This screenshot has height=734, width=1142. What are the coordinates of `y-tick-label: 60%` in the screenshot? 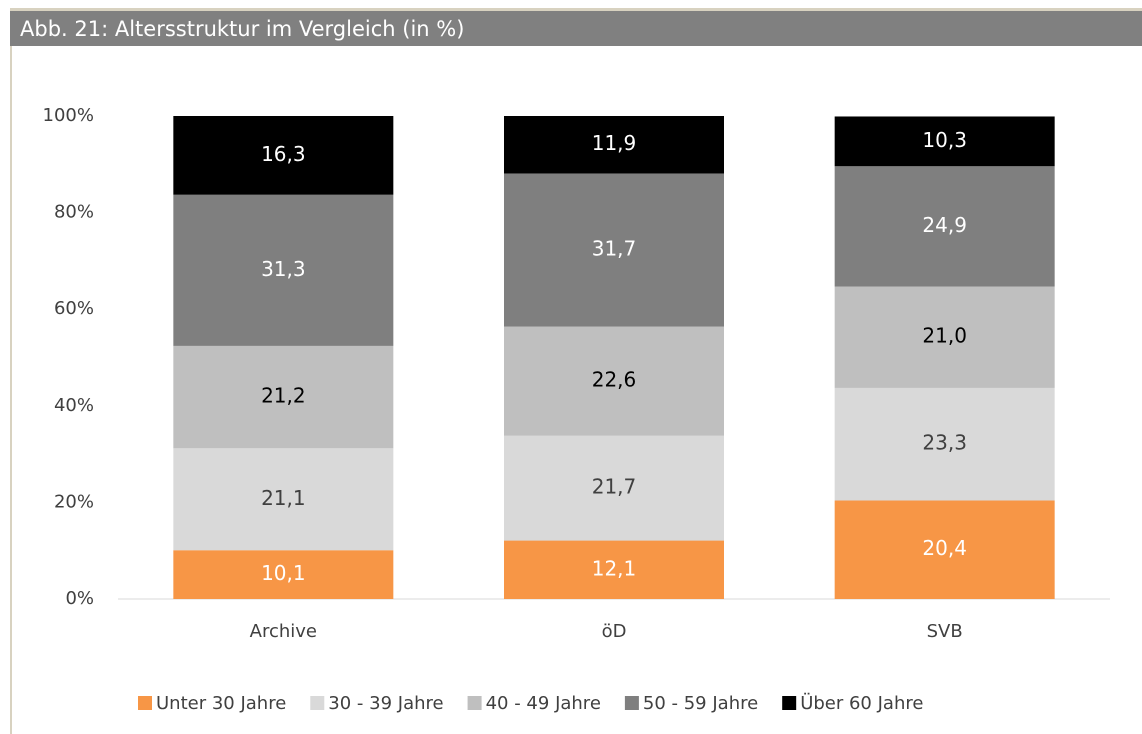 It's located at (74, 308).